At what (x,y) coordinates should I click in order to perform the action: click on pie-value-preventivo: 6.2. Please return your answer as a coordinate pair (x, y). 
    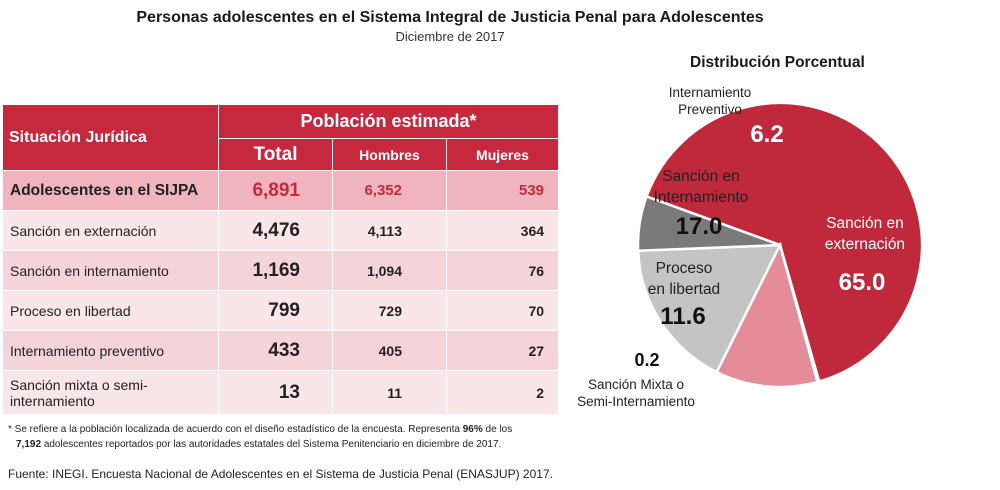
    Looking at the image, I should click on (766, 134).